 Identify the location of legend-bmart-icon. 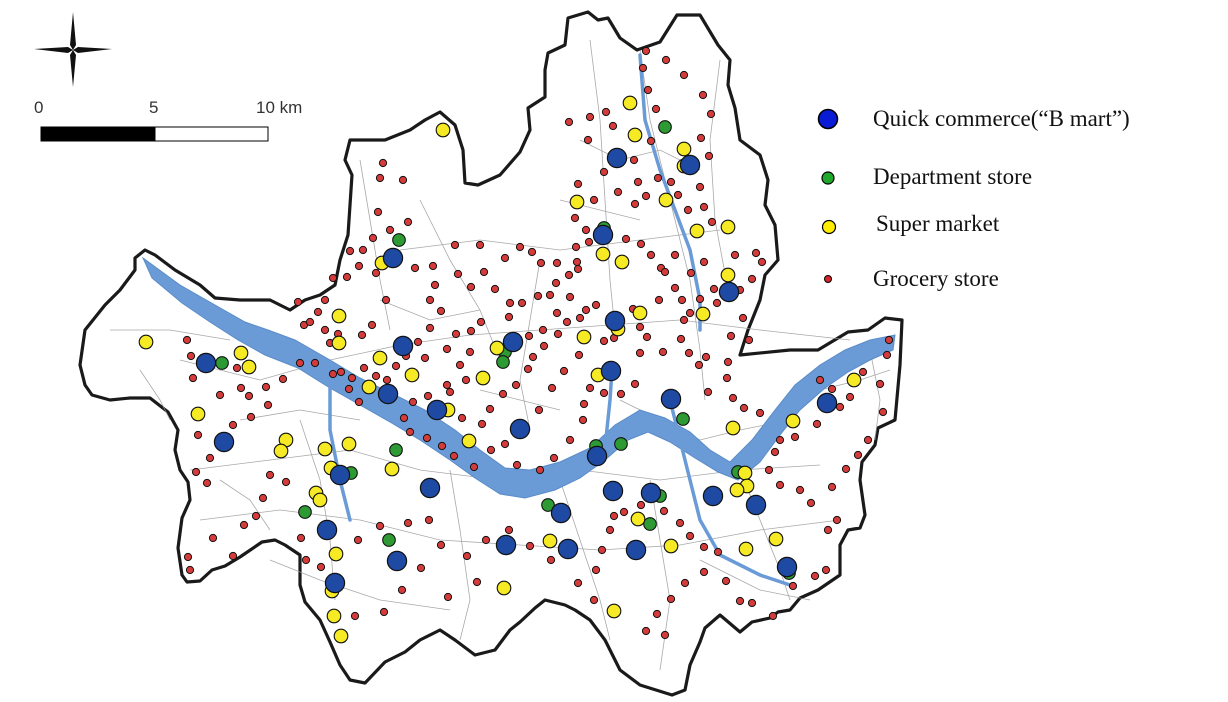
(828, 119).